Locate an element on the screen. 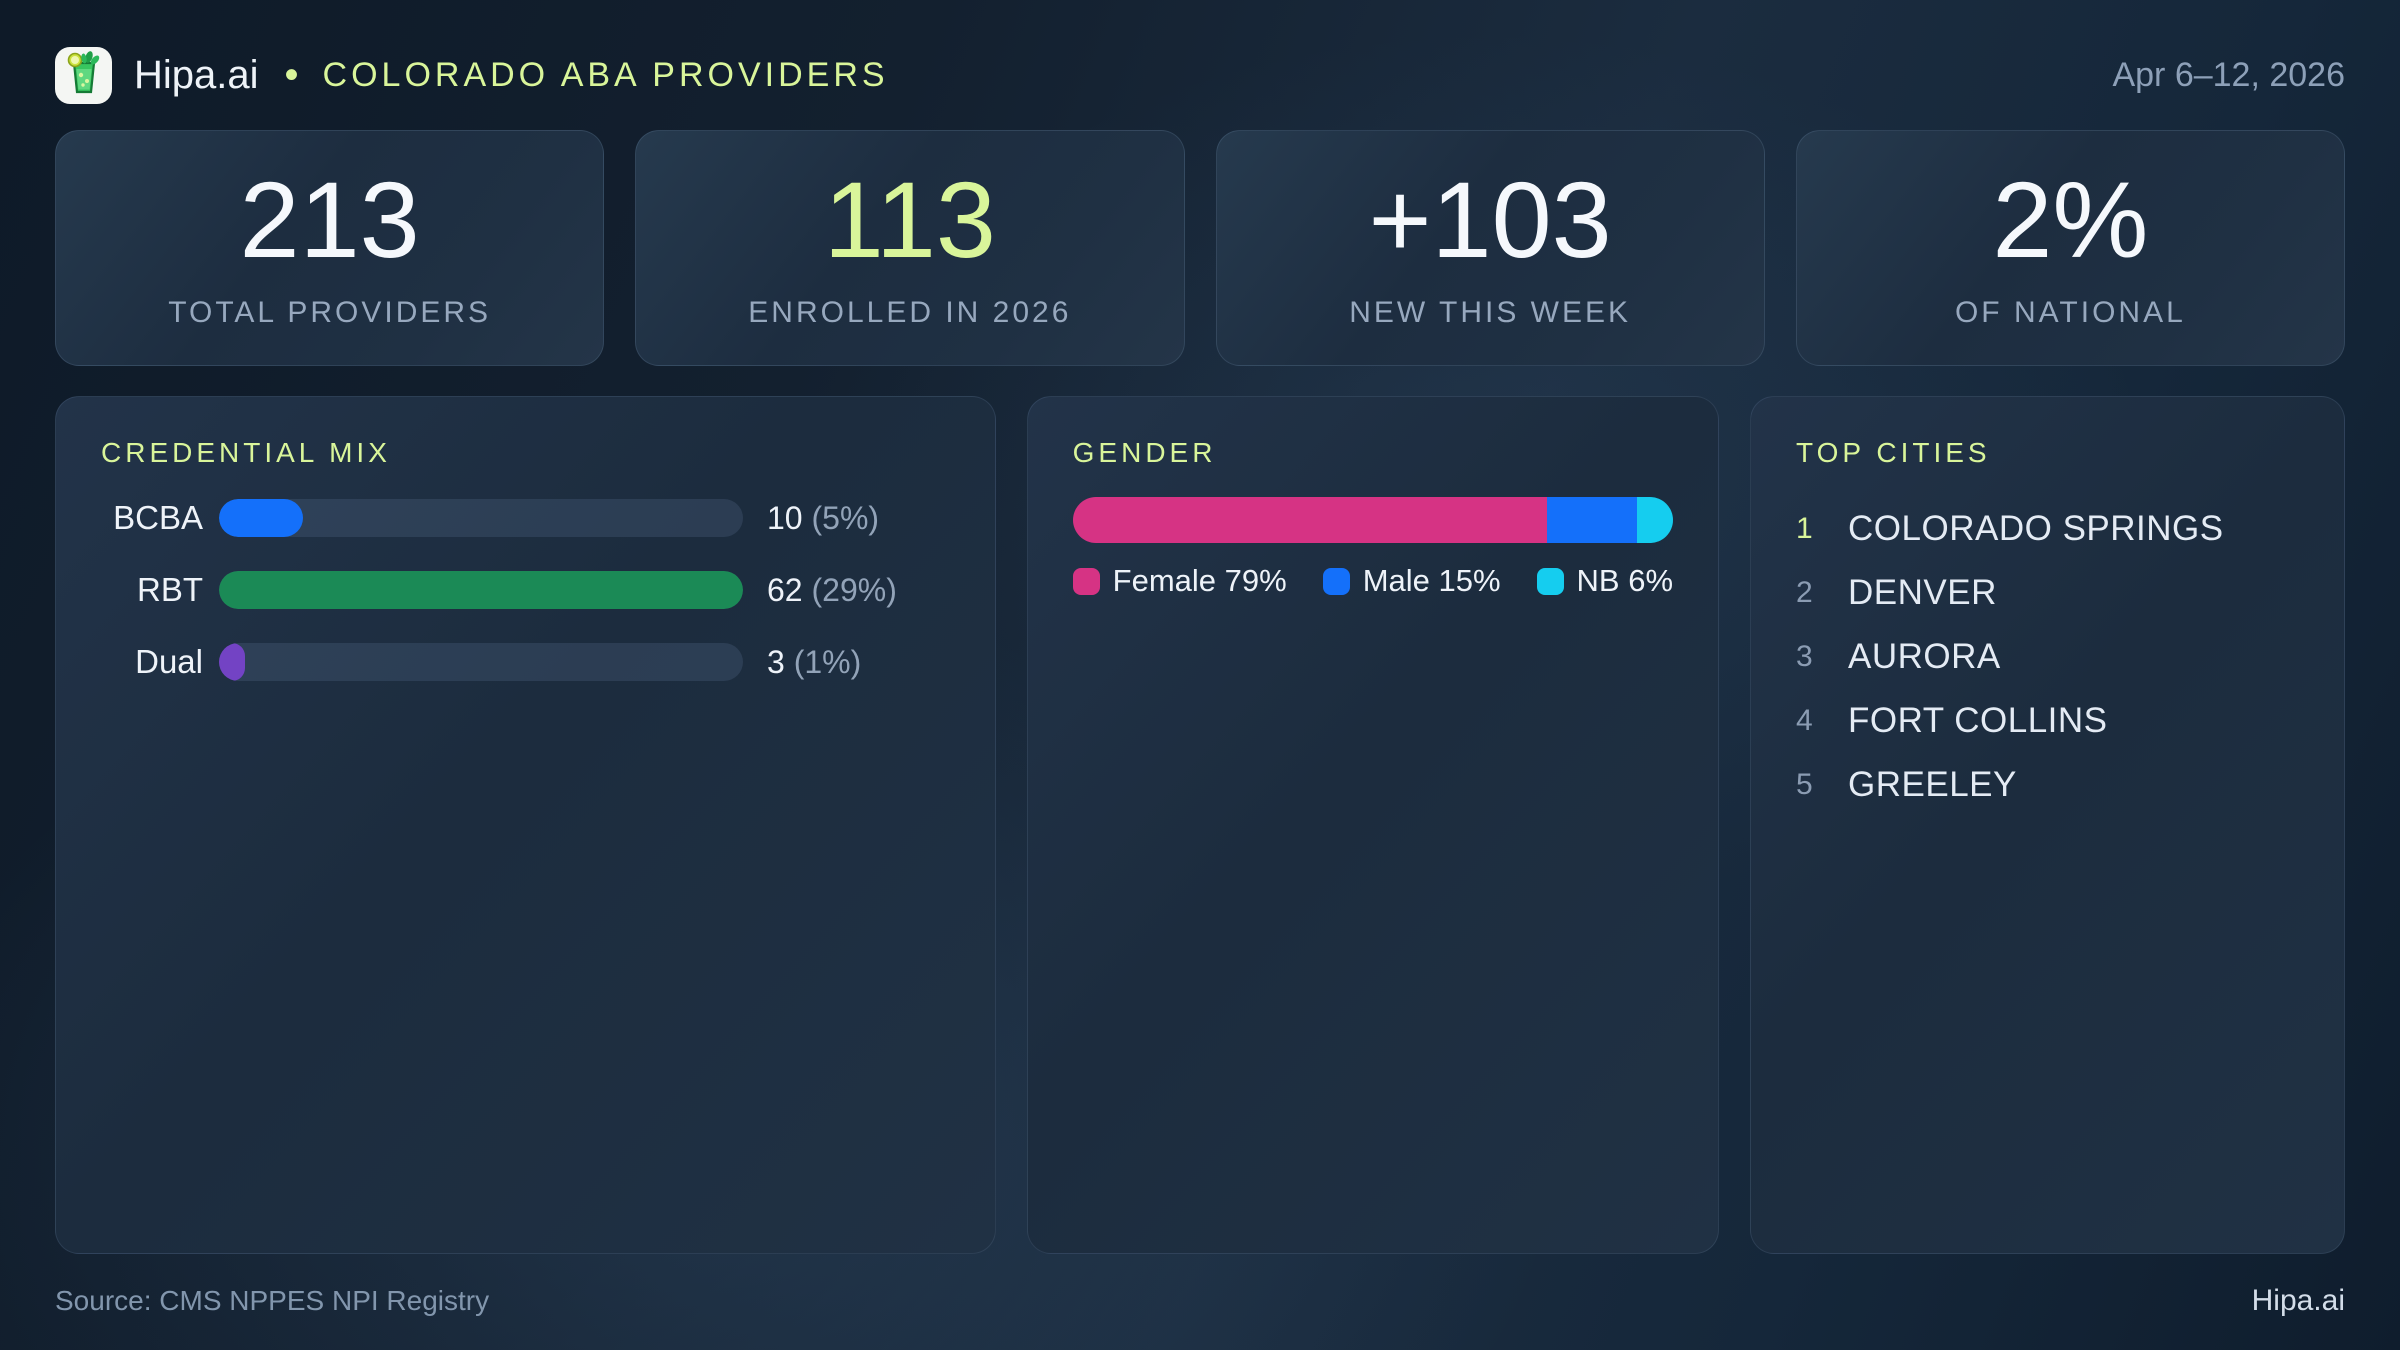 This screenshot has height=1350, width=2400. credential-row-dual: Dual 3 (1%) is located at coordinates (525, 662).